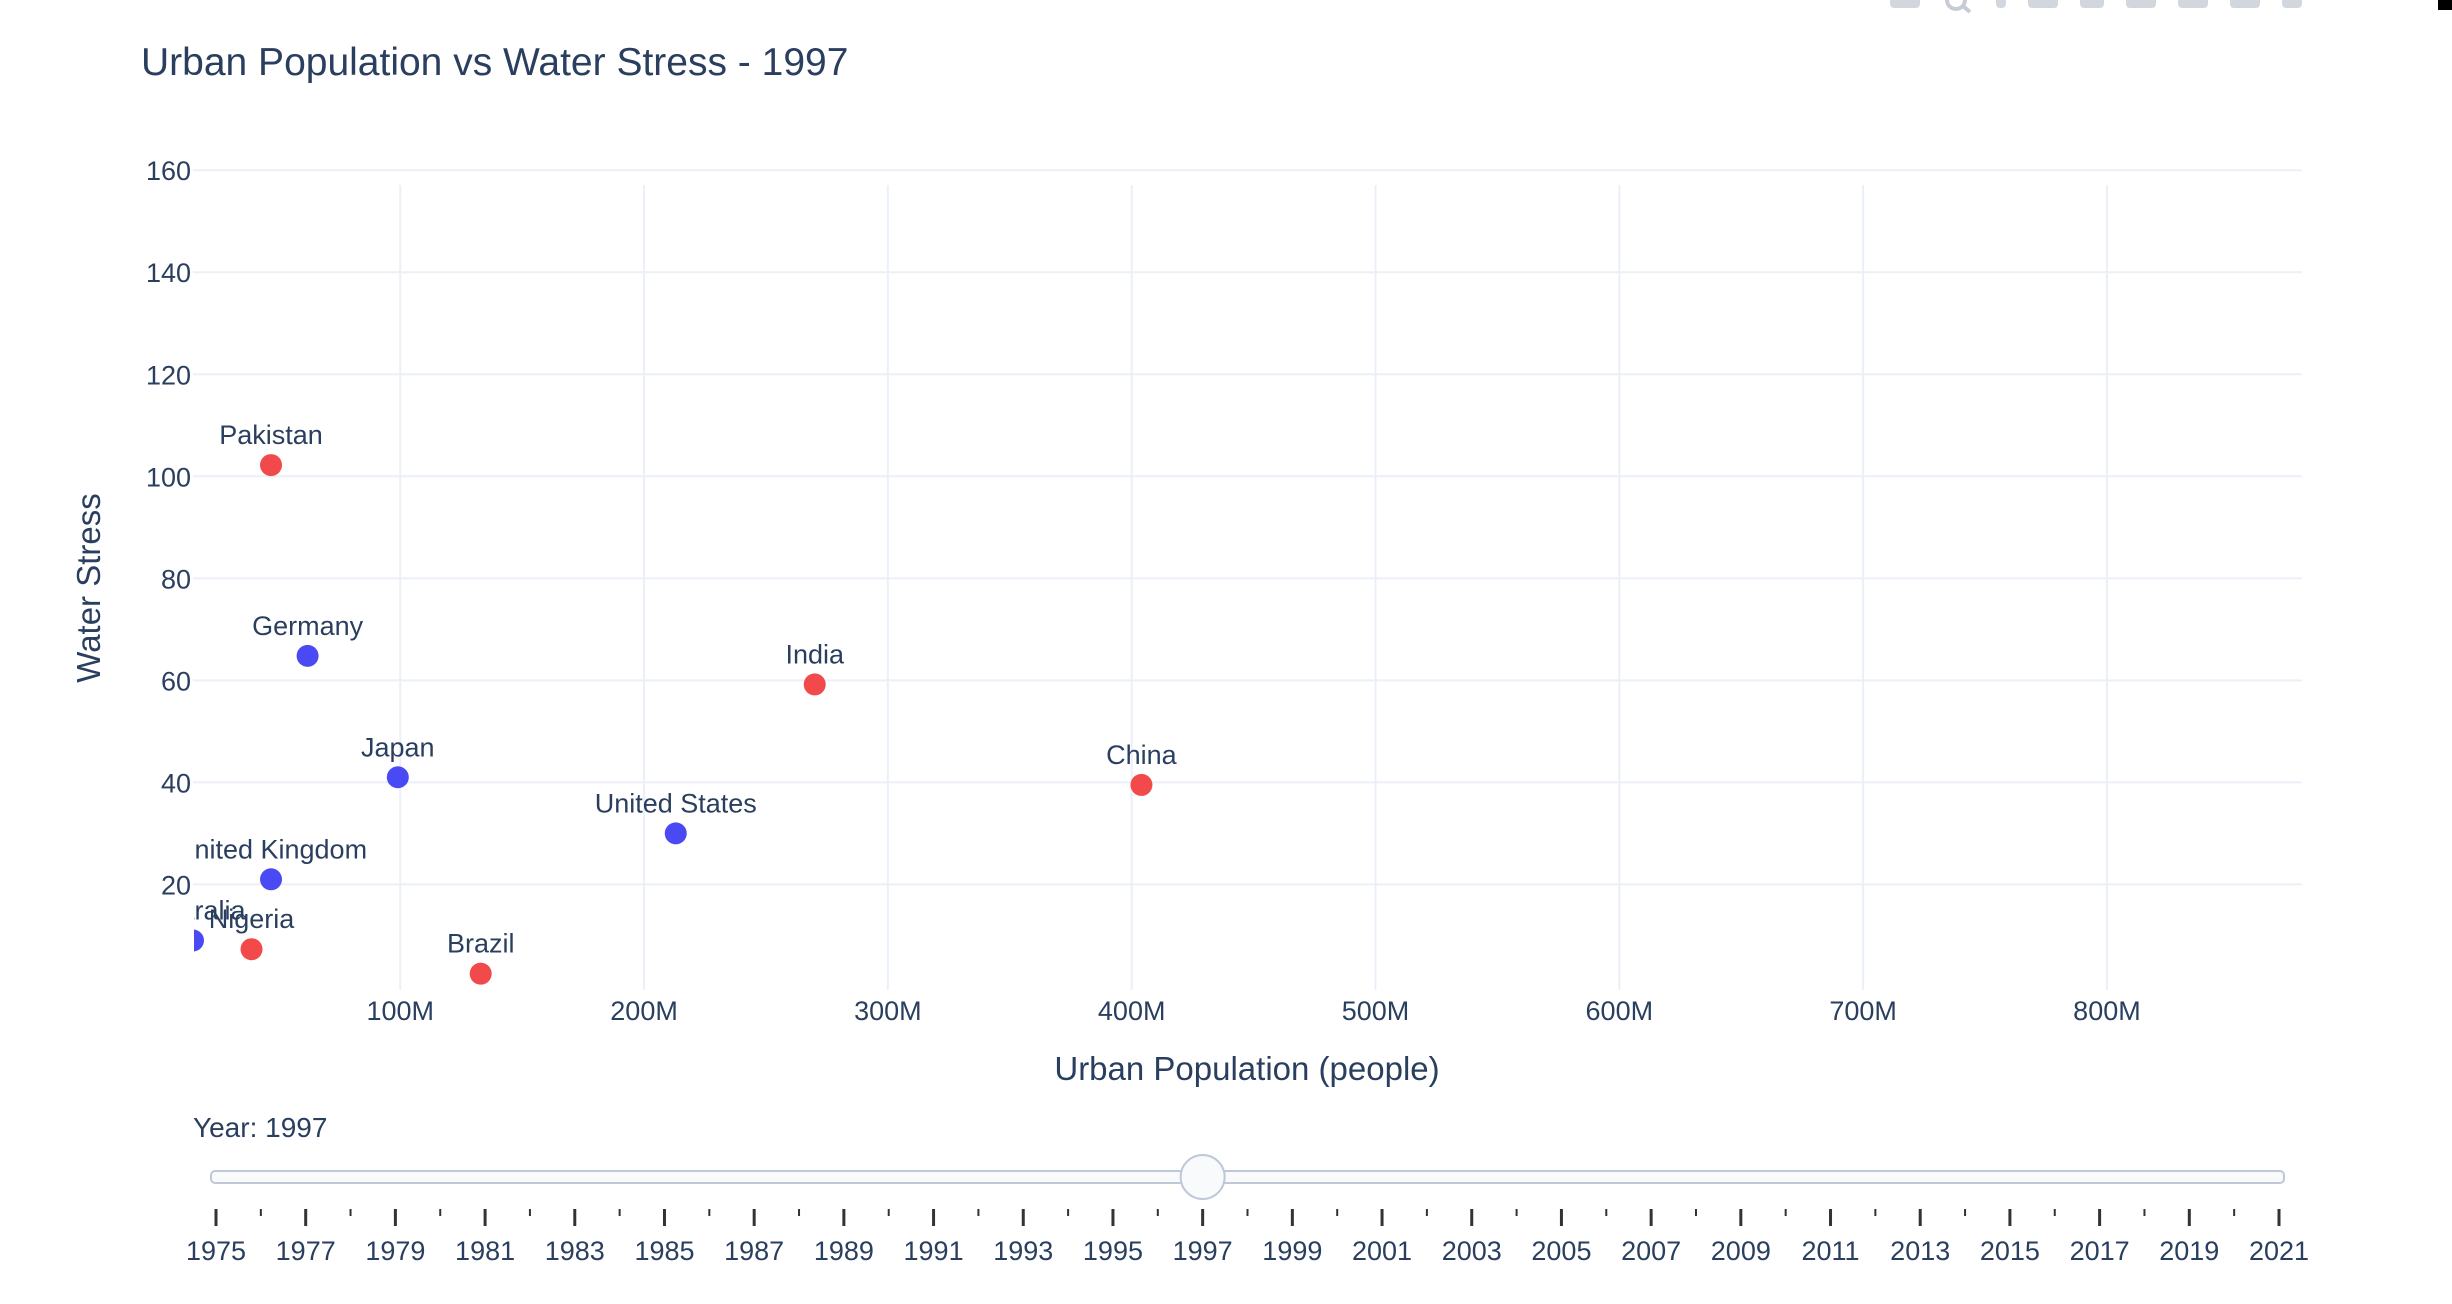 The width and height of the screenshot is (2452, 1304). Describe the element at coordinates (88, 587) in the screenshot. I see `y-axis-label: Water Stress` at that location.